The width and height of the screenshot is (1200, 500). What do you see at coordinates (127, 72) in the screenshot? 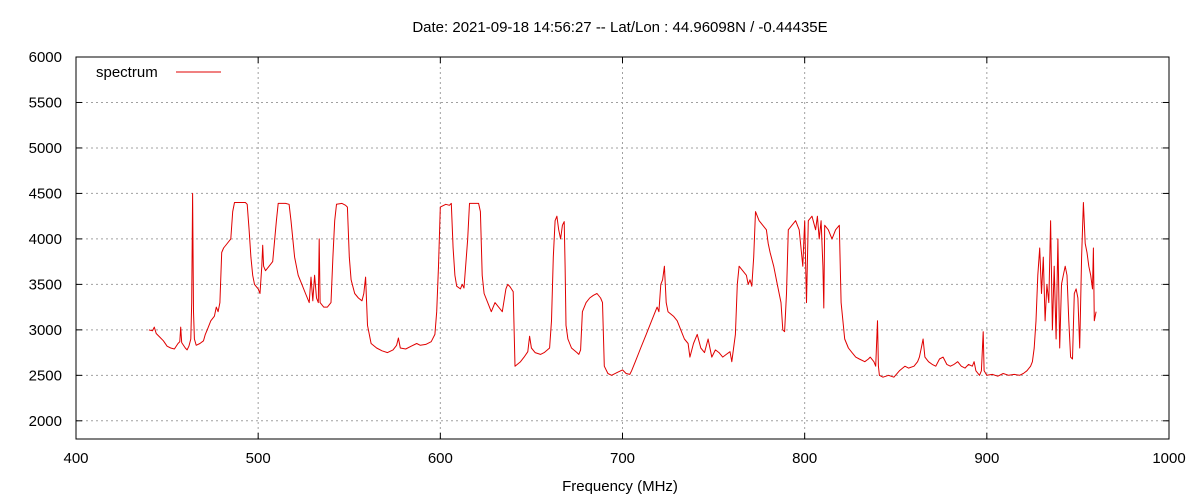
I see `legend-label-spectrum: spectrum` at bounding box center [127, 72].